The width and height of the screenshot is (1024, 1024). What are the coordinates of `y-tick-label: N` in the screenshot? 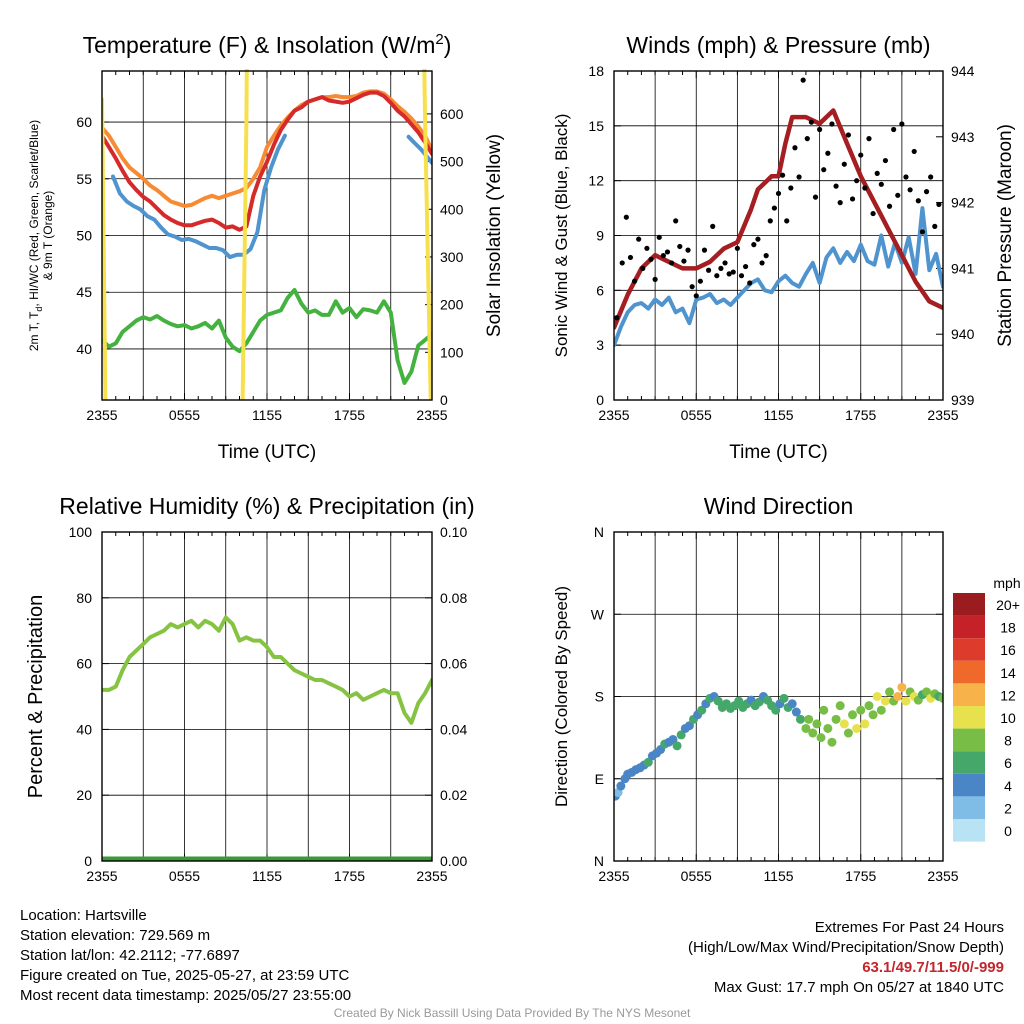 It's located at (599, 532).